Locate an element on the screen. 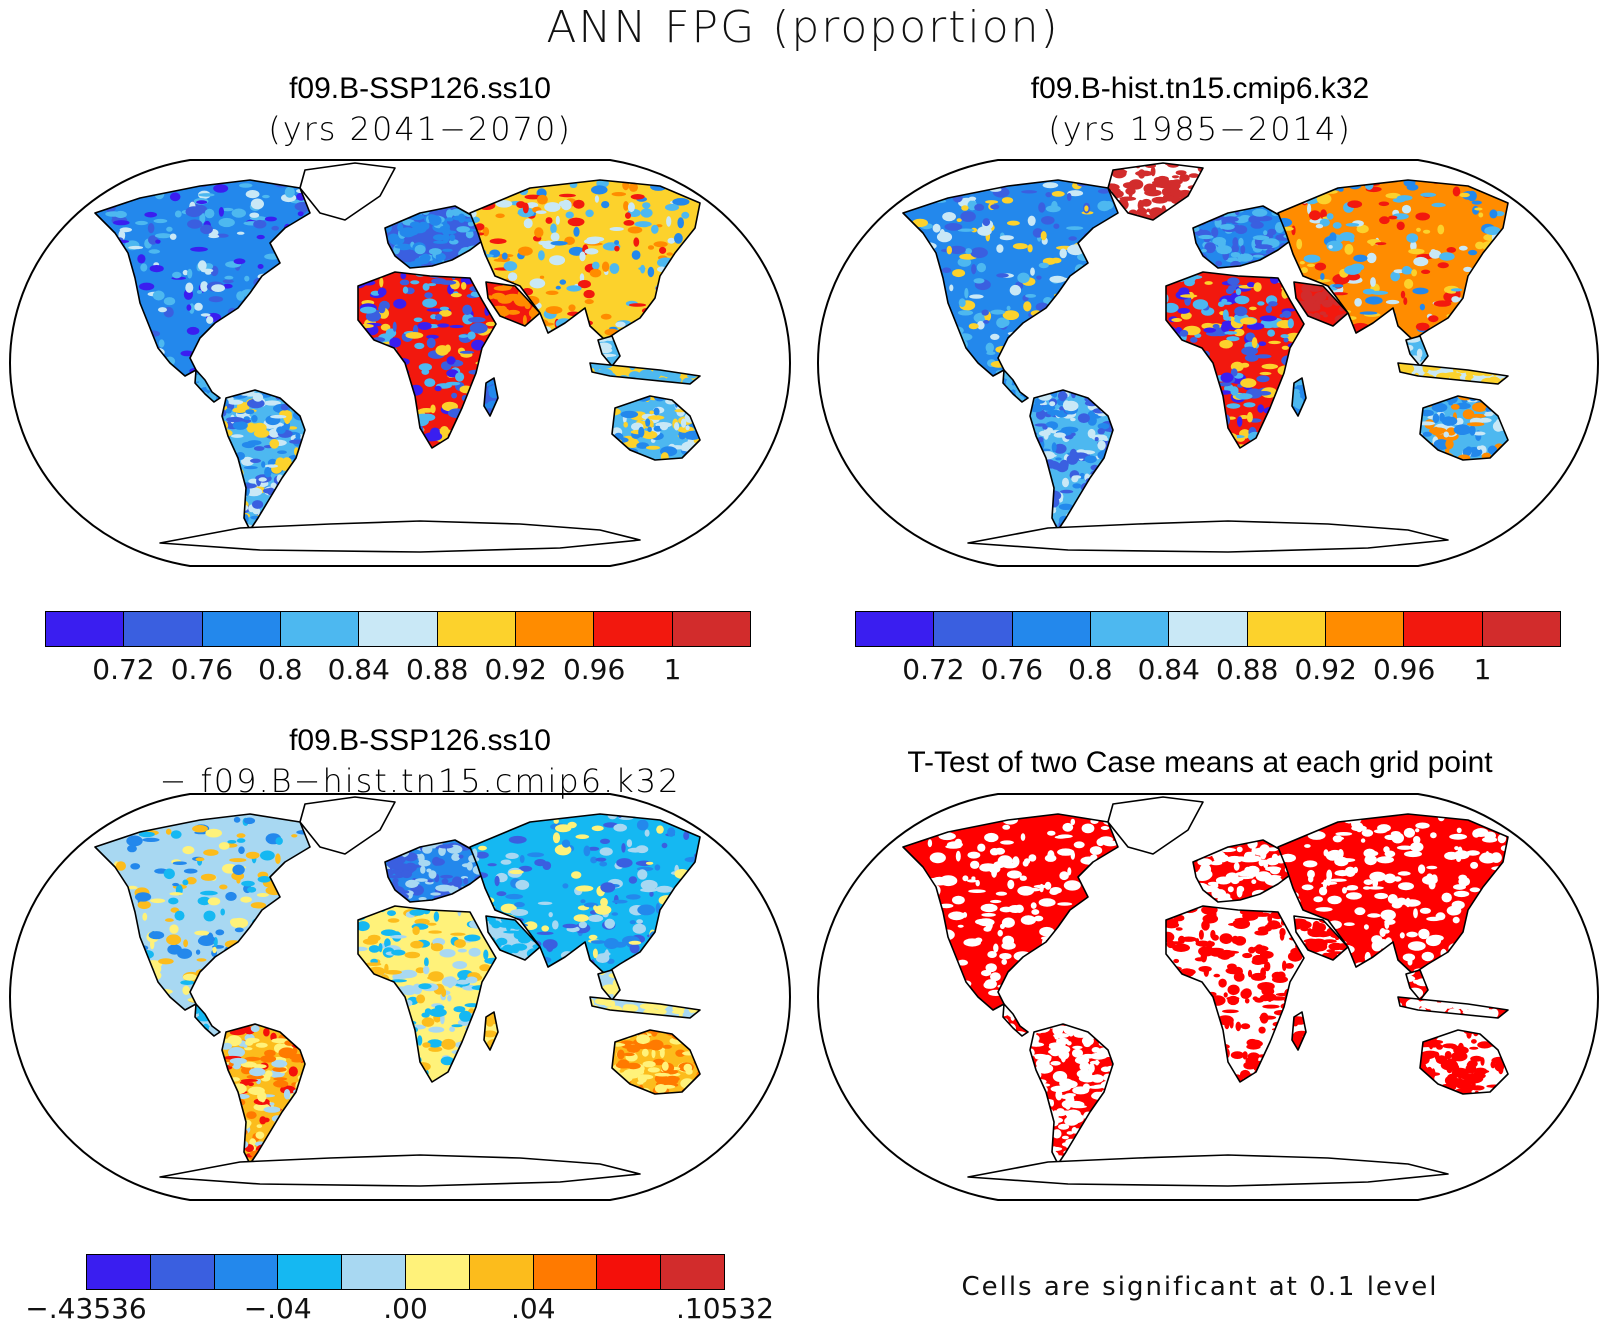 The height and width of the screenshot is (1332, 1606). map-bottom-right is located at coordinates (1208, 997).